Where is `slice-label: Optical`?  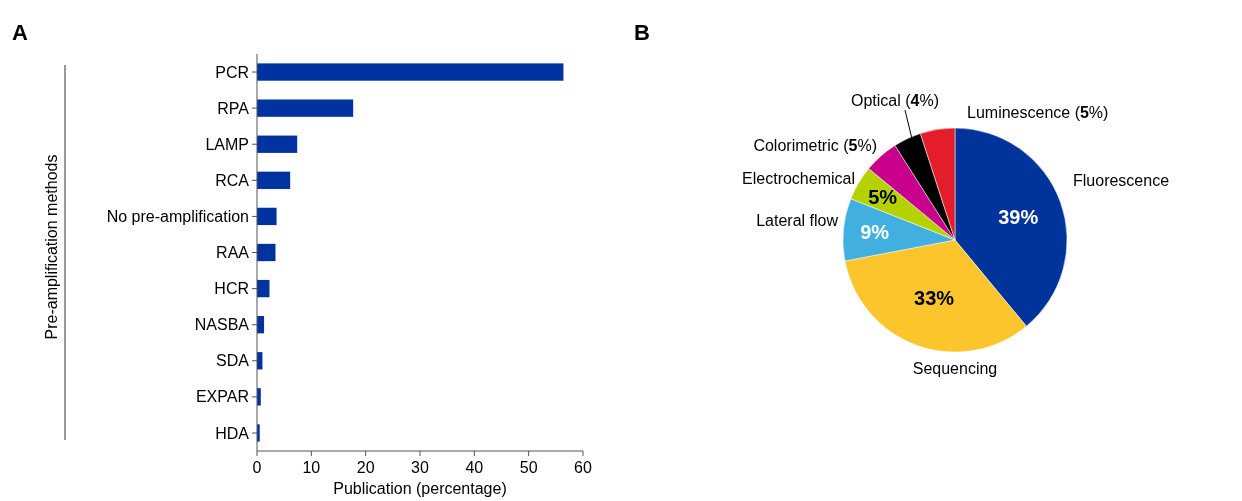
slice-label: Optical is located at coordinates (875, 100).